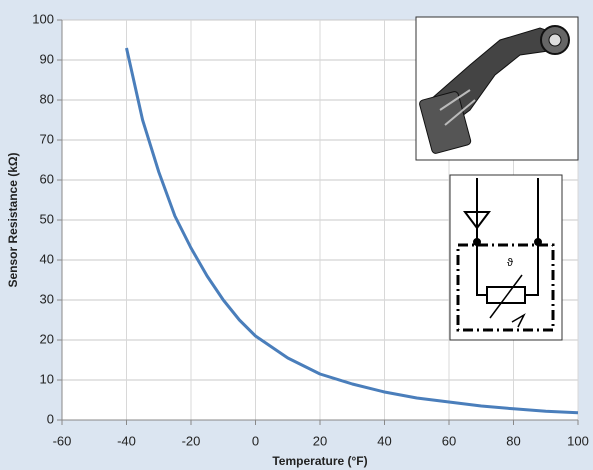  Describe the element at coordinates (319, 461) in the screenshot. I see `x-axis-title: Temperature (°F)` at that location.